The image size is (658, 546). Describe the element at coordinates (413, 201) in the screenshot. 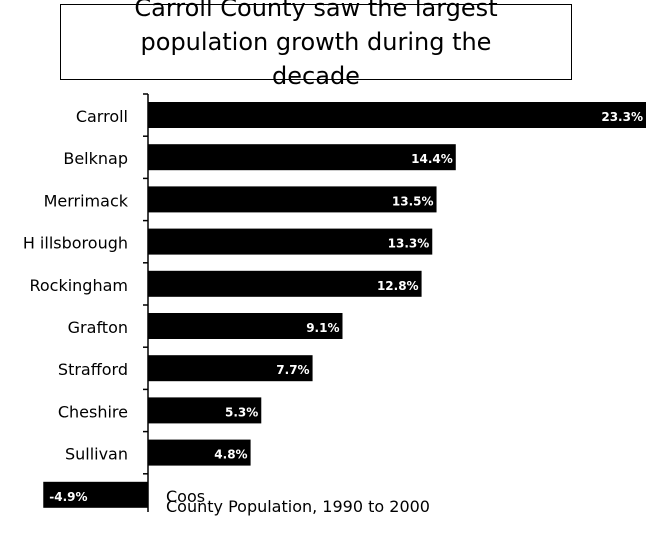

I see `value-label: 13.5%` at that location.